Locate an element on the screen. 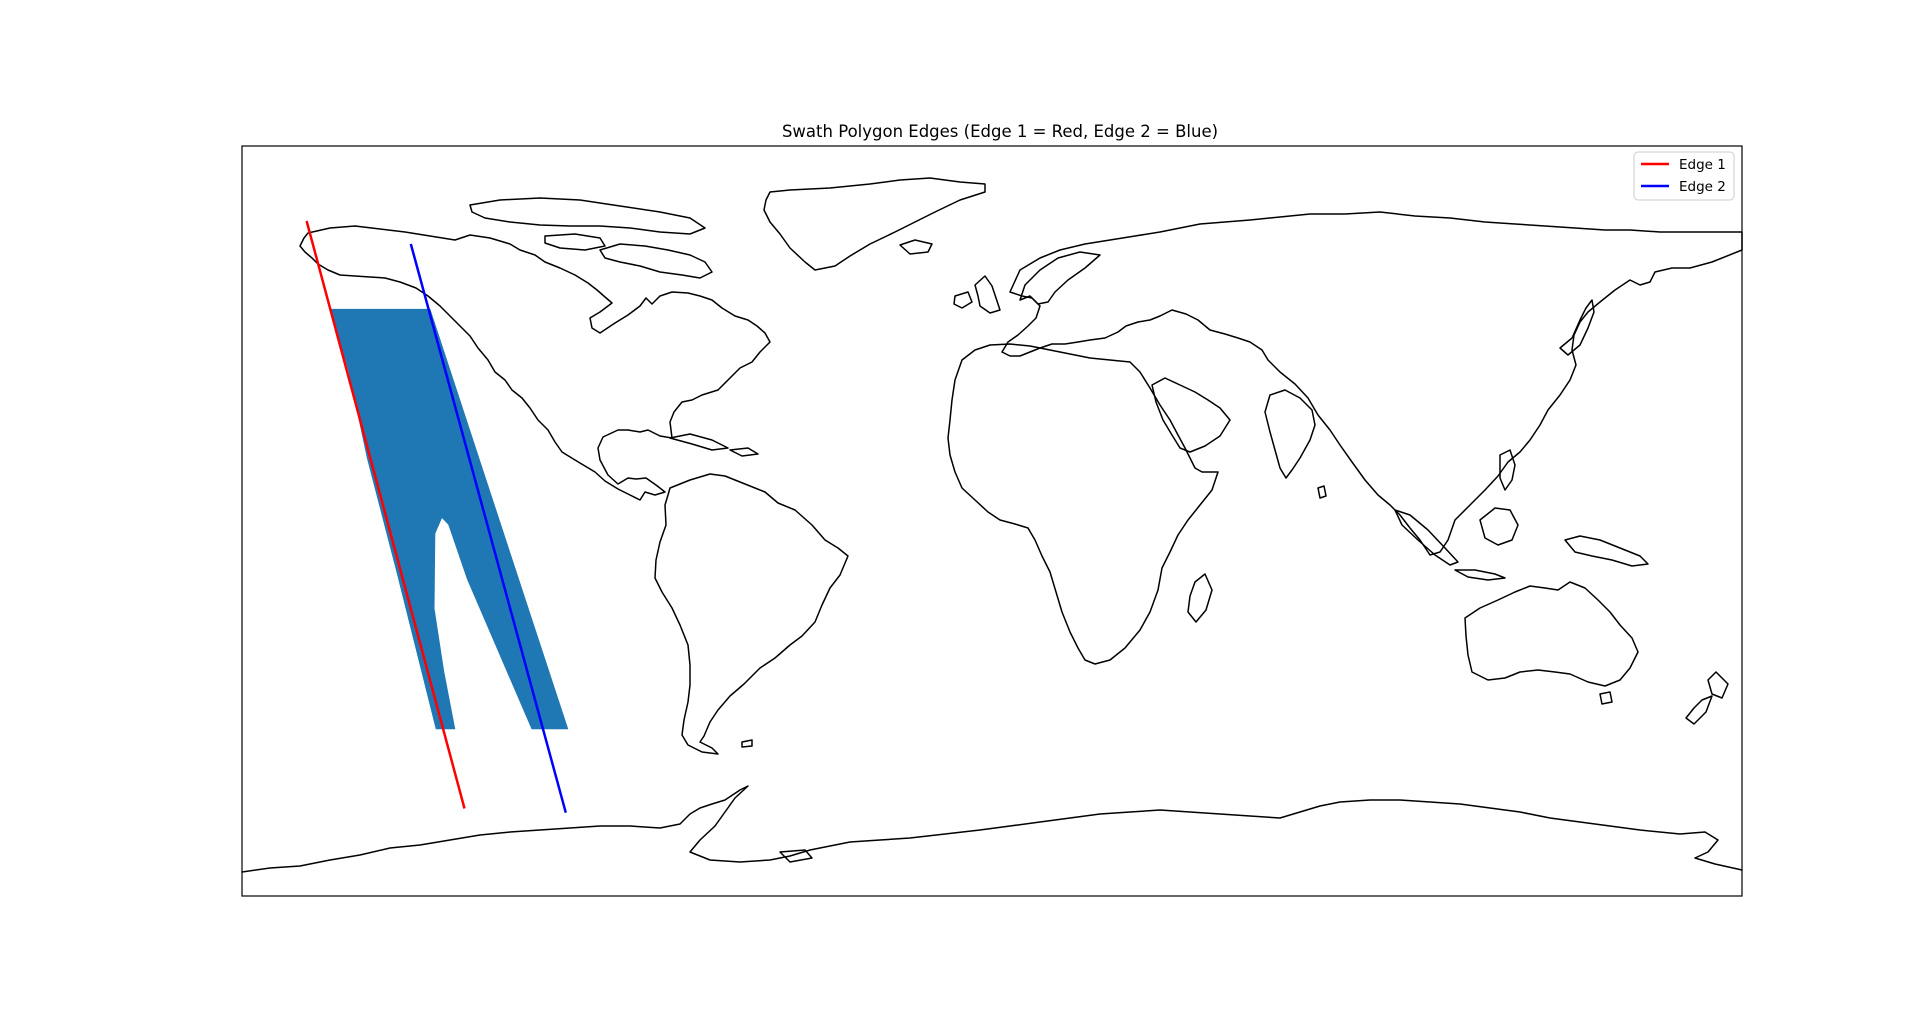 The width and height of the screenshot is (1920, 1022). coast-sri-lanka is located at coordinates (1322, 492).